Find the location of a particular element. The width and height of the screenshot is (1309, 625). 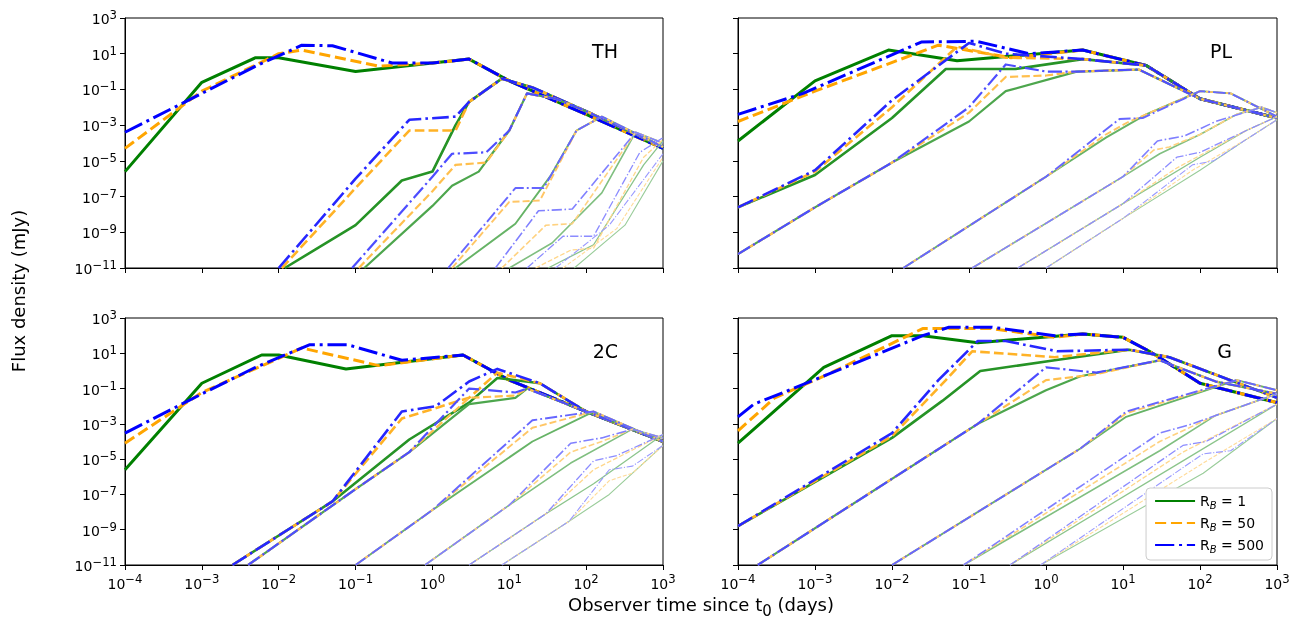

x-axis-title: Observer time since t$_{0}$ (days) is located at coordinates (700, 607).